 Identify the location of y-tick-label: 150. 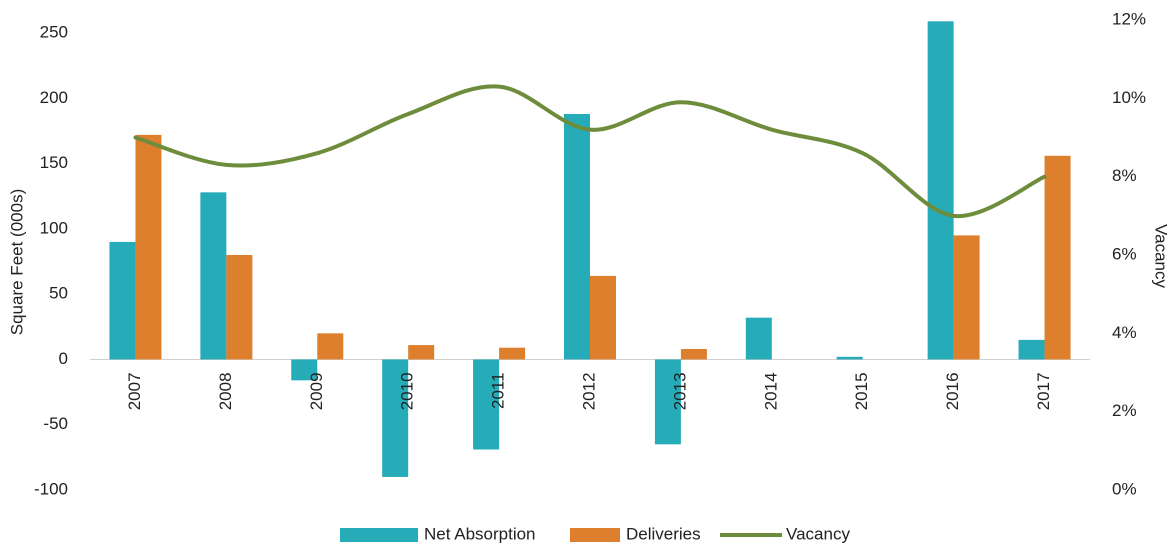
(54, 162).